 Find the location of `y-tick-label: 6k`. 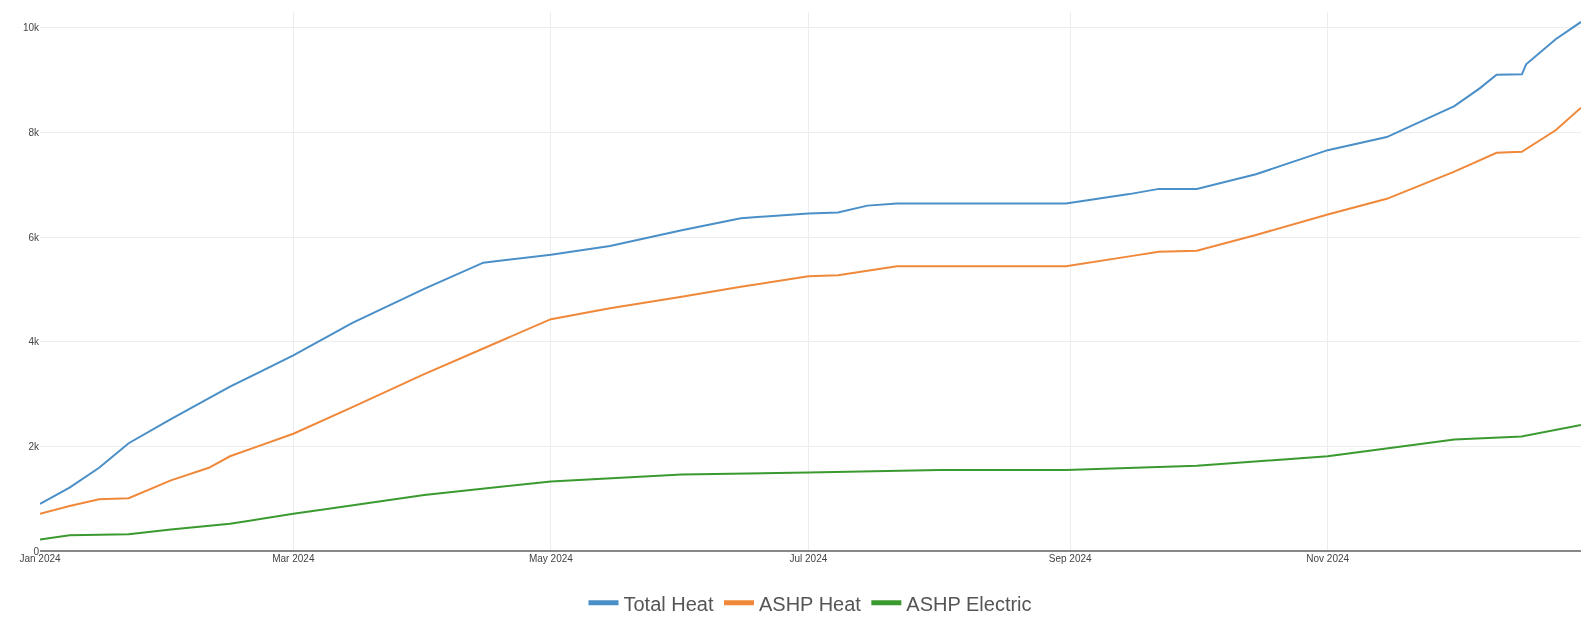

y-tick-label: 6k is located at coordinates (34, 237).